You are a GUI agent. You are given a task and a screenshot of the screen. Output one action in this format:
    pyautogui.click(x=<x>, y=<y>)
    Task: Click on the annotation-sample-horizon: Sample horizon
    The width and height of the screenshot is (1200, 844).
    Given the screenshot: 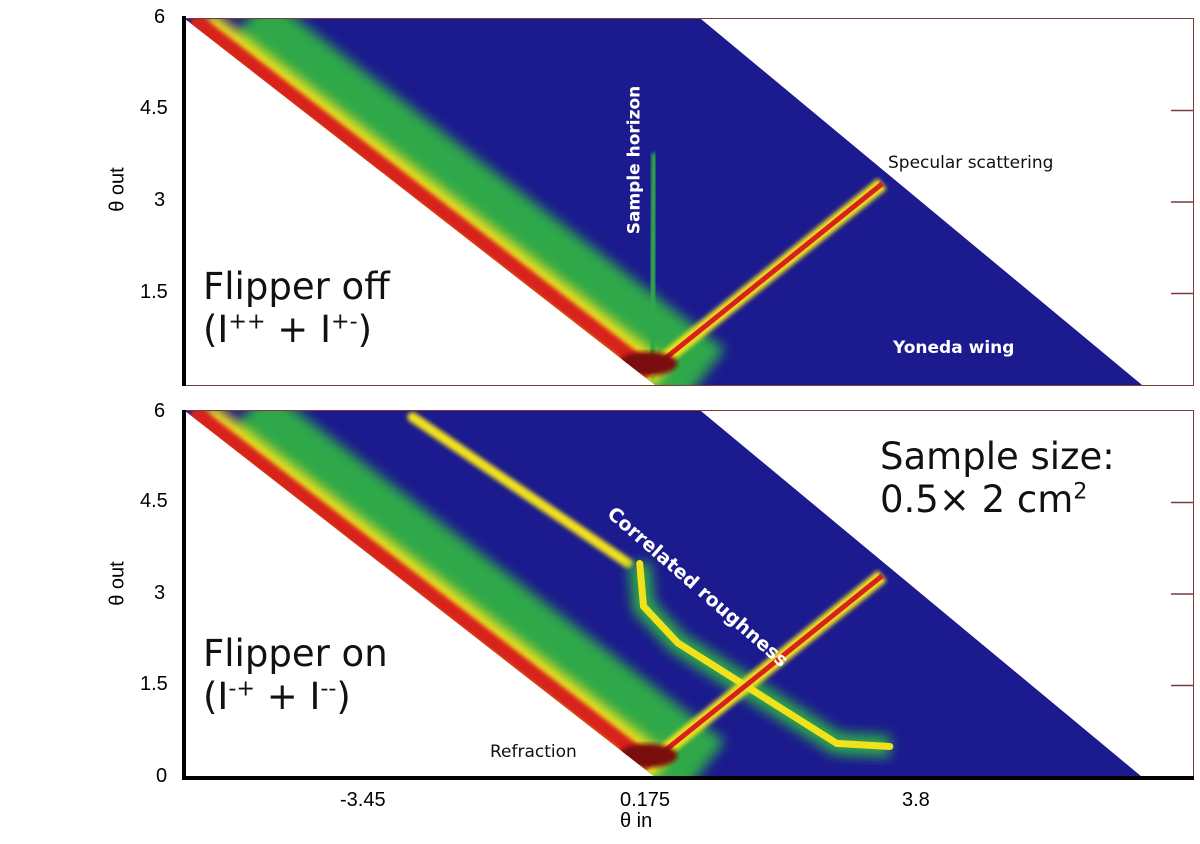 What is the action you would take?
    pyautogui.click(x=634, y=160)
    